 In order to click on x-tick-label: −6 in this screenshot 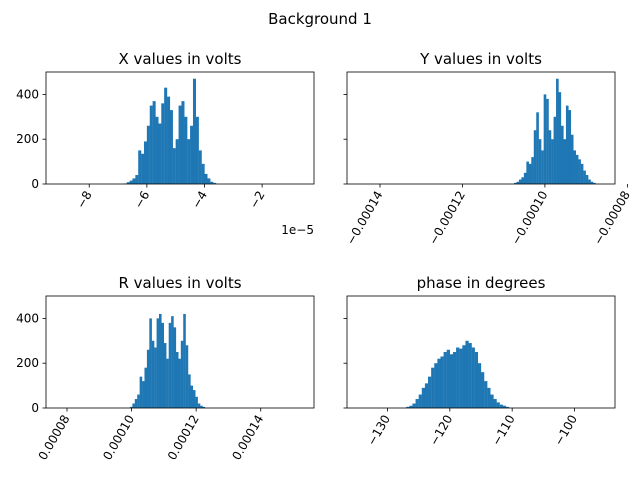, I will do `click(141, 200)`.